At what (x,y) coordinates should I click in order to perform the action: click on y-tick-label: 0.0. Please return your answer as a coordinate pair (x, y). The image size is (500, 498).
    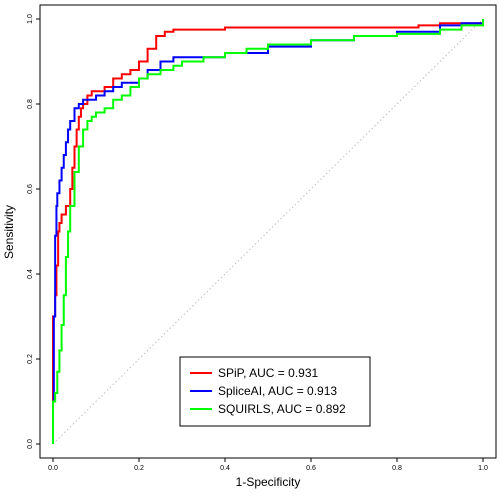
    Looking at the image, I should click on (30, 444).